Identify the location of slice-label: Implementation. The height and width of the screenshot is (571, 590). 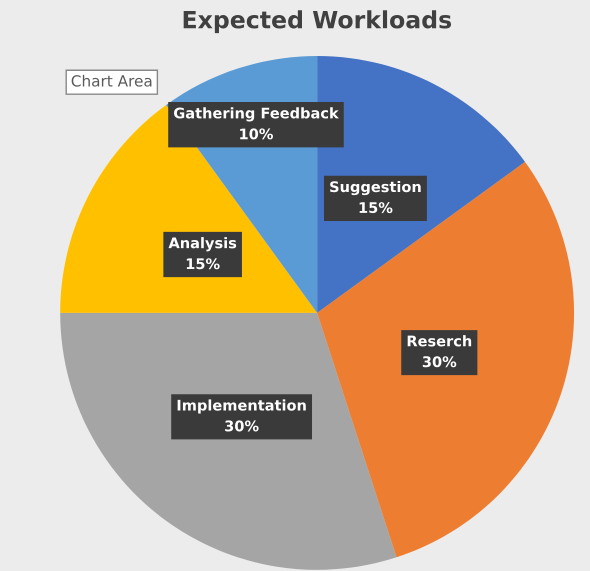
(242, 406).